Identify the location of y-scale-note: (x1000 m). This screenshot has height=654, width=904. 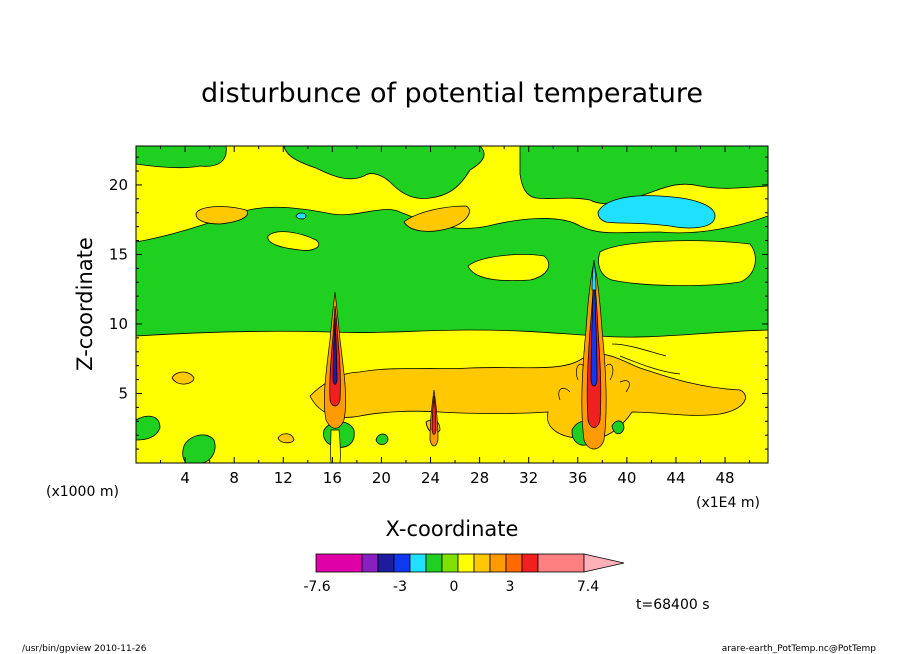
(82, 492).